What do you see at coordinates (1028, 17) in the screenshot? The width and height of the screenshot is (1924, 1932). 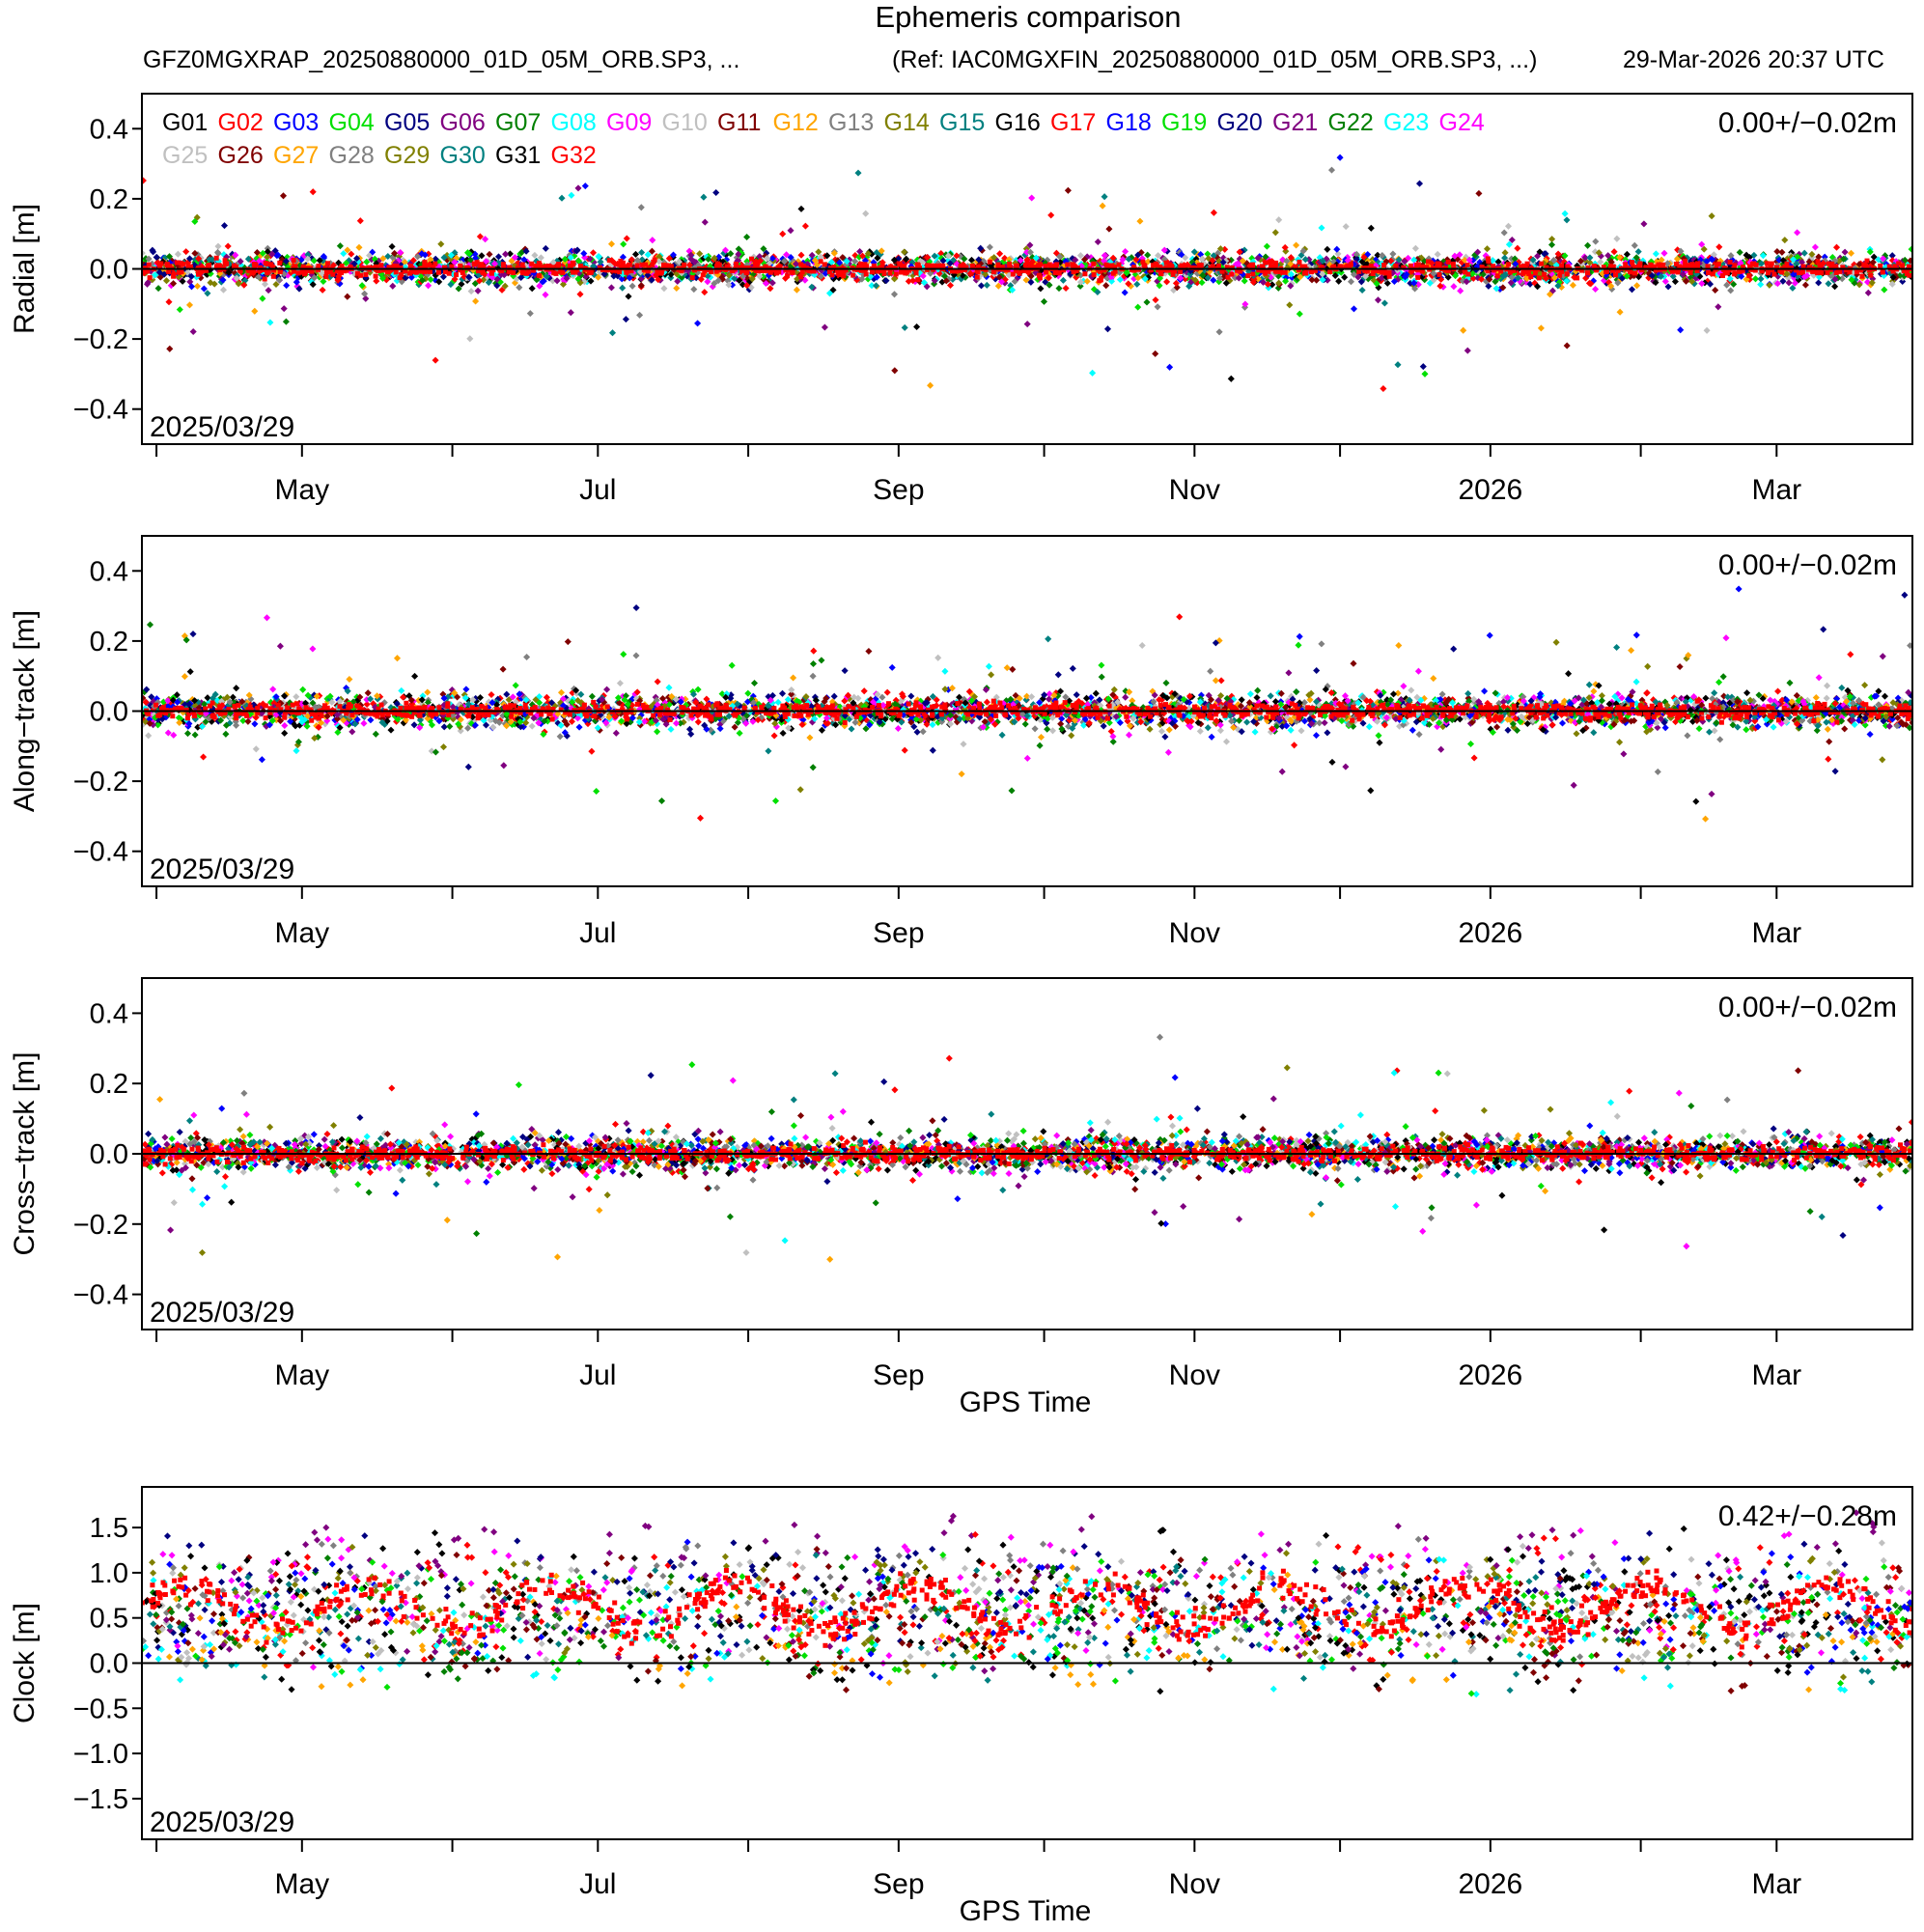 I see `chart-title: Ephemeris comparison` at bounding box center [1028, 17].